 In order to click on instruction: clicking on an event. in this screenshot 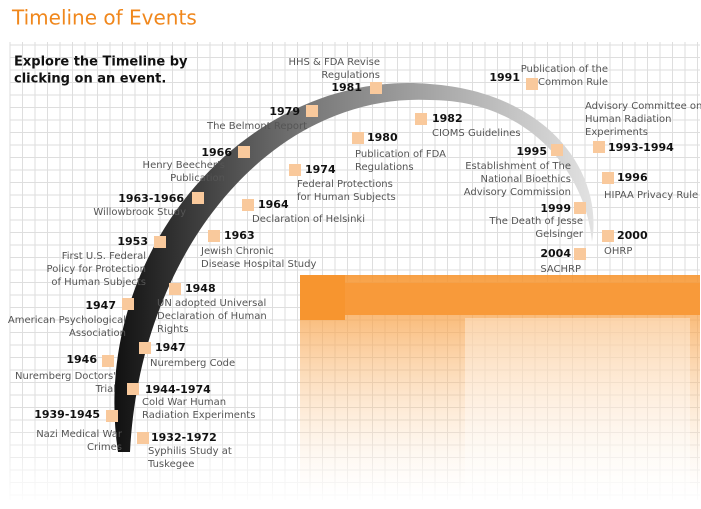, I will do `click(90, 79)`.